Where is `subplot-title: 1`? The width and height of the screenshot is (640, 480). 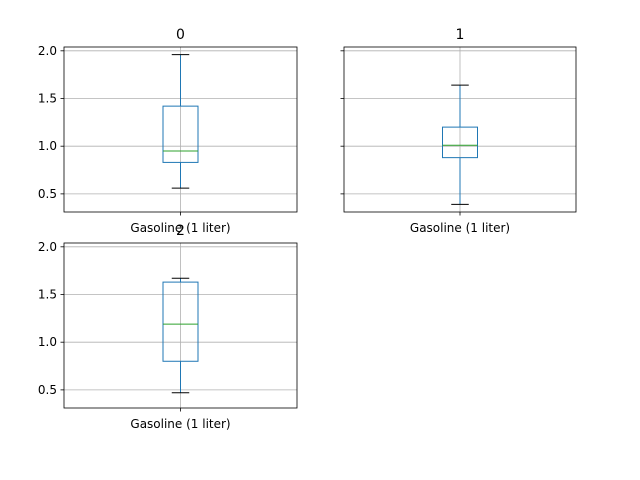
subplot-title: 1 is located at coordinates (460, 35).